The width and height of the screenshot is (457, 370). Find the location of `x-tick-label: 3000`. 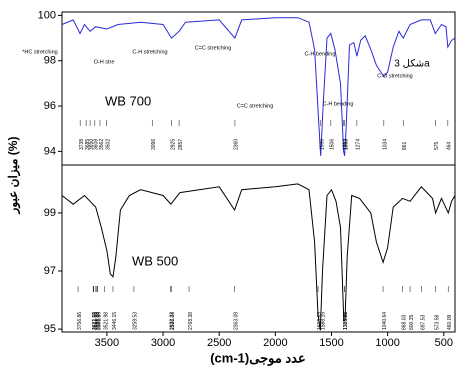

x-tick-label: 3000 is located at coordinates (163, 343).